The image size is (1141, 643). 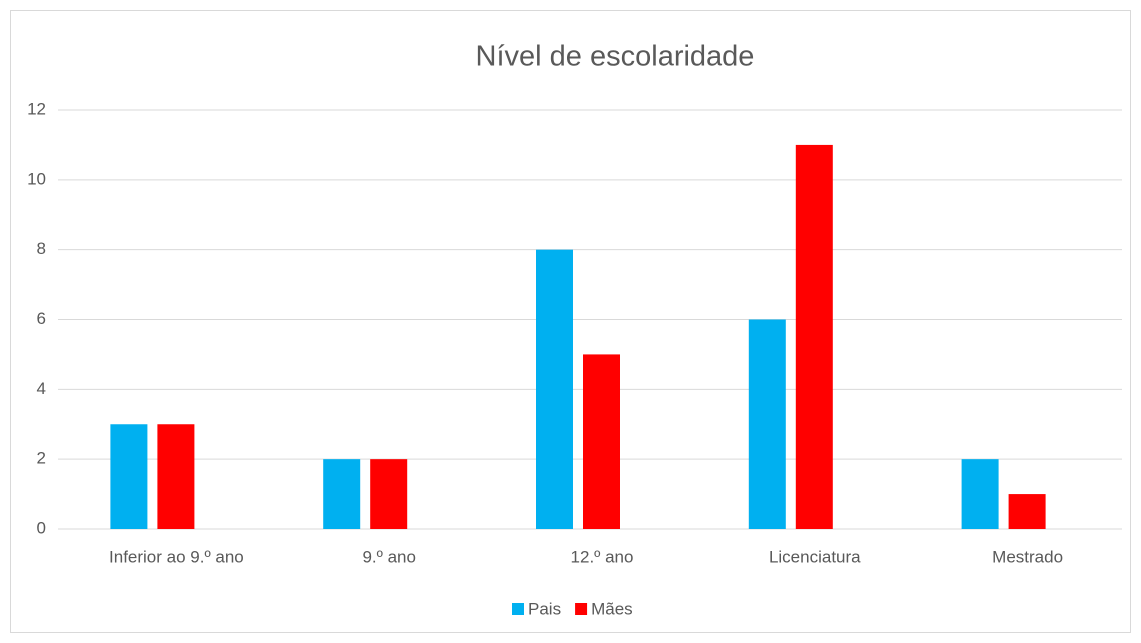 What do you see at coordinates (544, 608) in the screenshot?
I see `legend-label: Pais` at bounding box center [544, 608].